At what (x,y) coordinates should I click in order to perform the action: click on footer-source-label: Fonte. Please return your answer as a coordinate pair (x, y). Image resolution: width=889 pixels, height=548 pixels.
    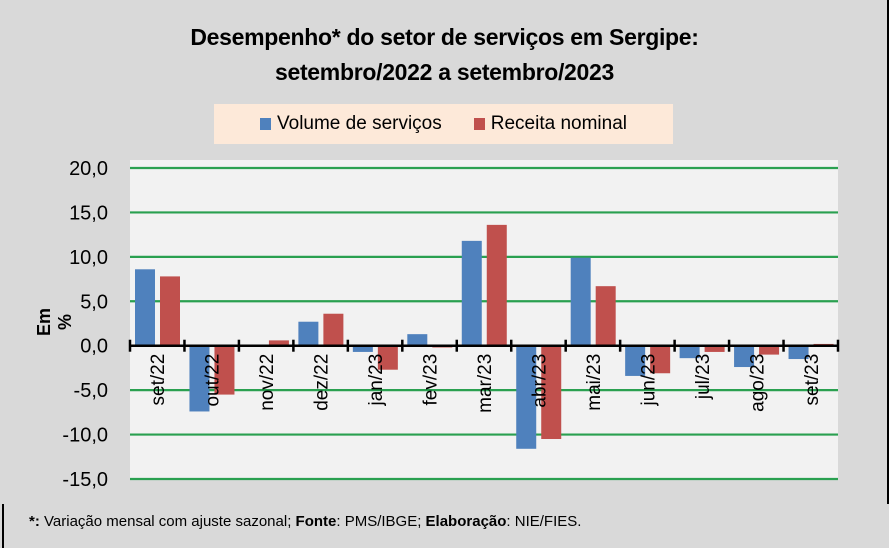
    Looking at the image, I should click on (316, 521).